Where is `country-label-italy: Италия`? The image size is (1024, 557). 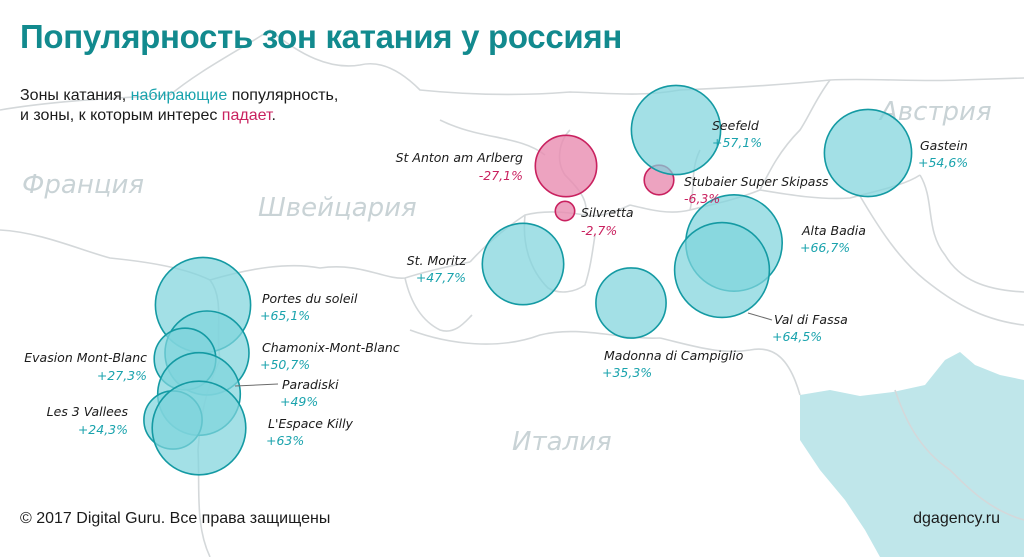
country-label-italy: Италия is located at coordinates (562, 442).